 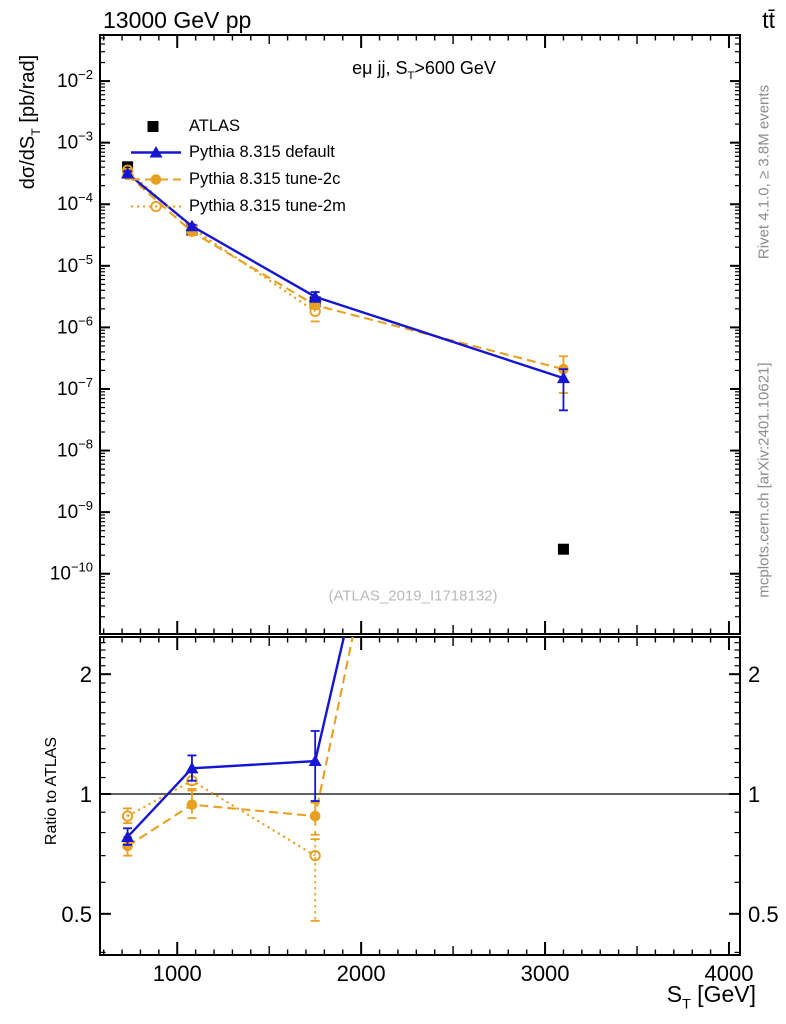 I want to click on svg-text: 10⁻¹⁰, so click(x=71, y=572).